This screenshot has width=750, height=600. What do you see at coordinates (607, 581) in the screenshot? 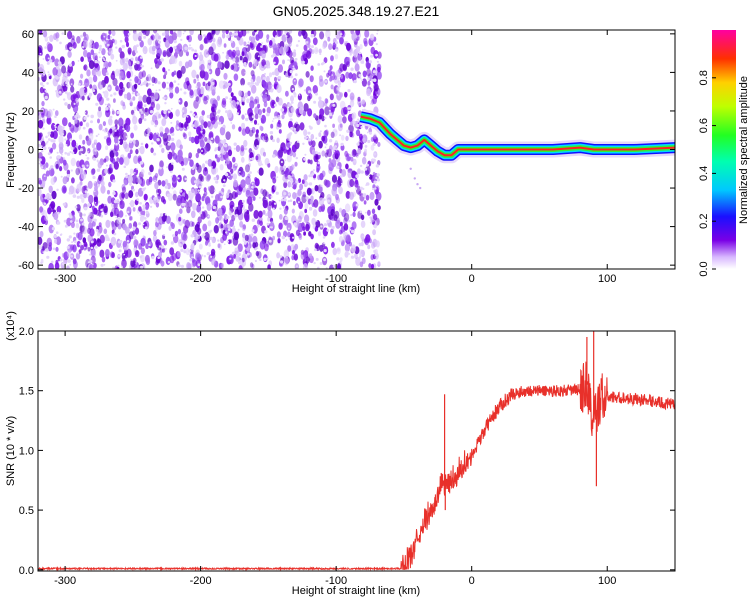
I see `x-tick-label: 100` at bounding box center [607, 581].